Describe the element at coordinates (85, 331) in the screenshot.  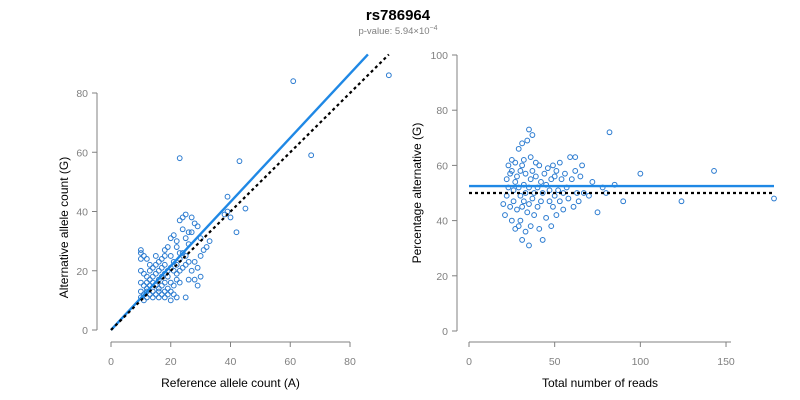
I see `y-tick-label: 0` at that location.